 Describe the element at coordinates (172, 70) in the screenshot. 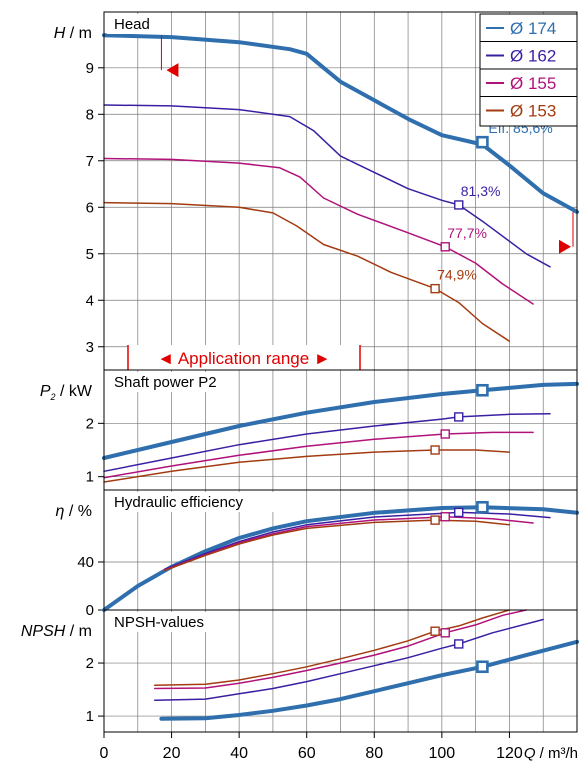

I see `range-start-arrow-icon` at that location.